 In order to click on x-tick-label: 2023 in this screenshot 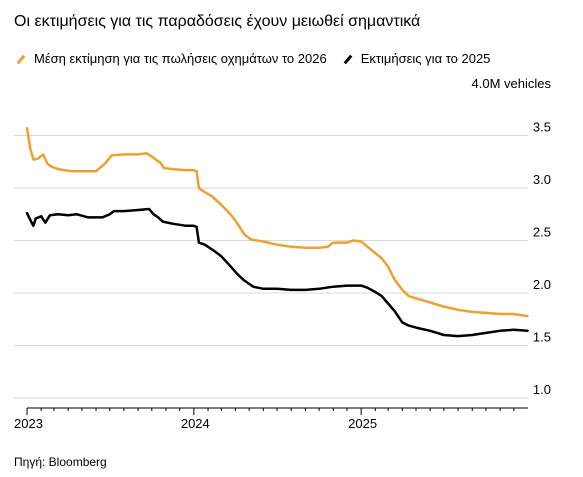, I will do `click(28, 423)`.